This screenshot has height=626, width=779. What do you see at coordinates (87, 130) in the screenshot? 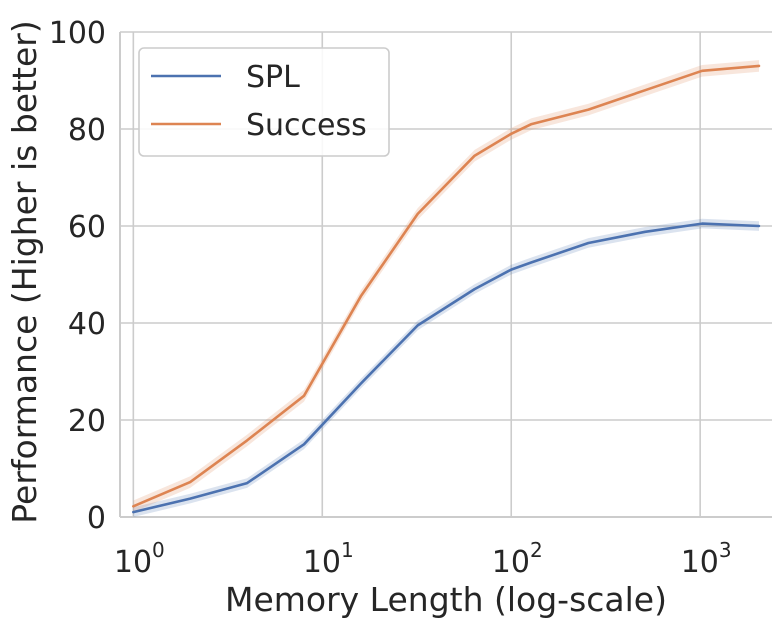
I see `y-tick-label: 80` at bounding box center [87, 130].